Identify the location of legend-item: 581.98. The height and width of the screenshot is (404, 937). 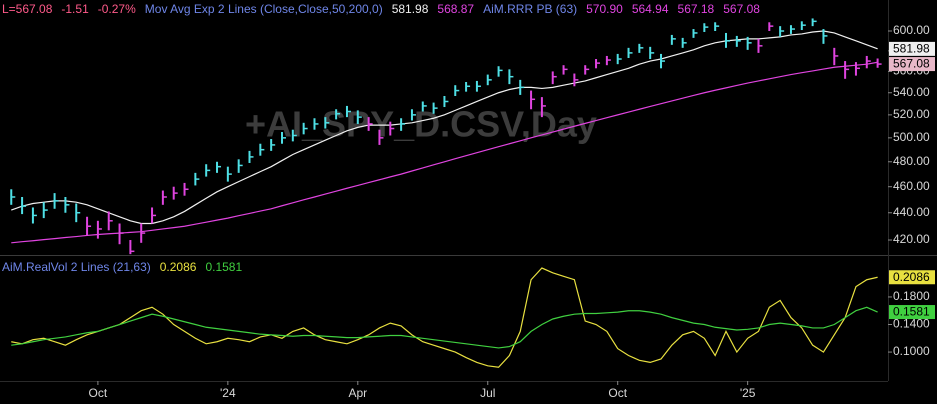
(410, 9).